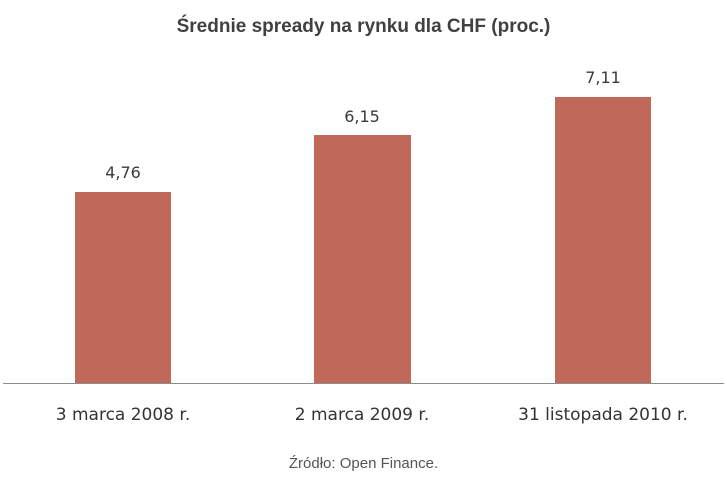 The height and width of the screenshot is (481, 727). Describe the element at coordinates (603, 77) in the screenshot. I see `bar-value-label-2010: 7,11` at that location.